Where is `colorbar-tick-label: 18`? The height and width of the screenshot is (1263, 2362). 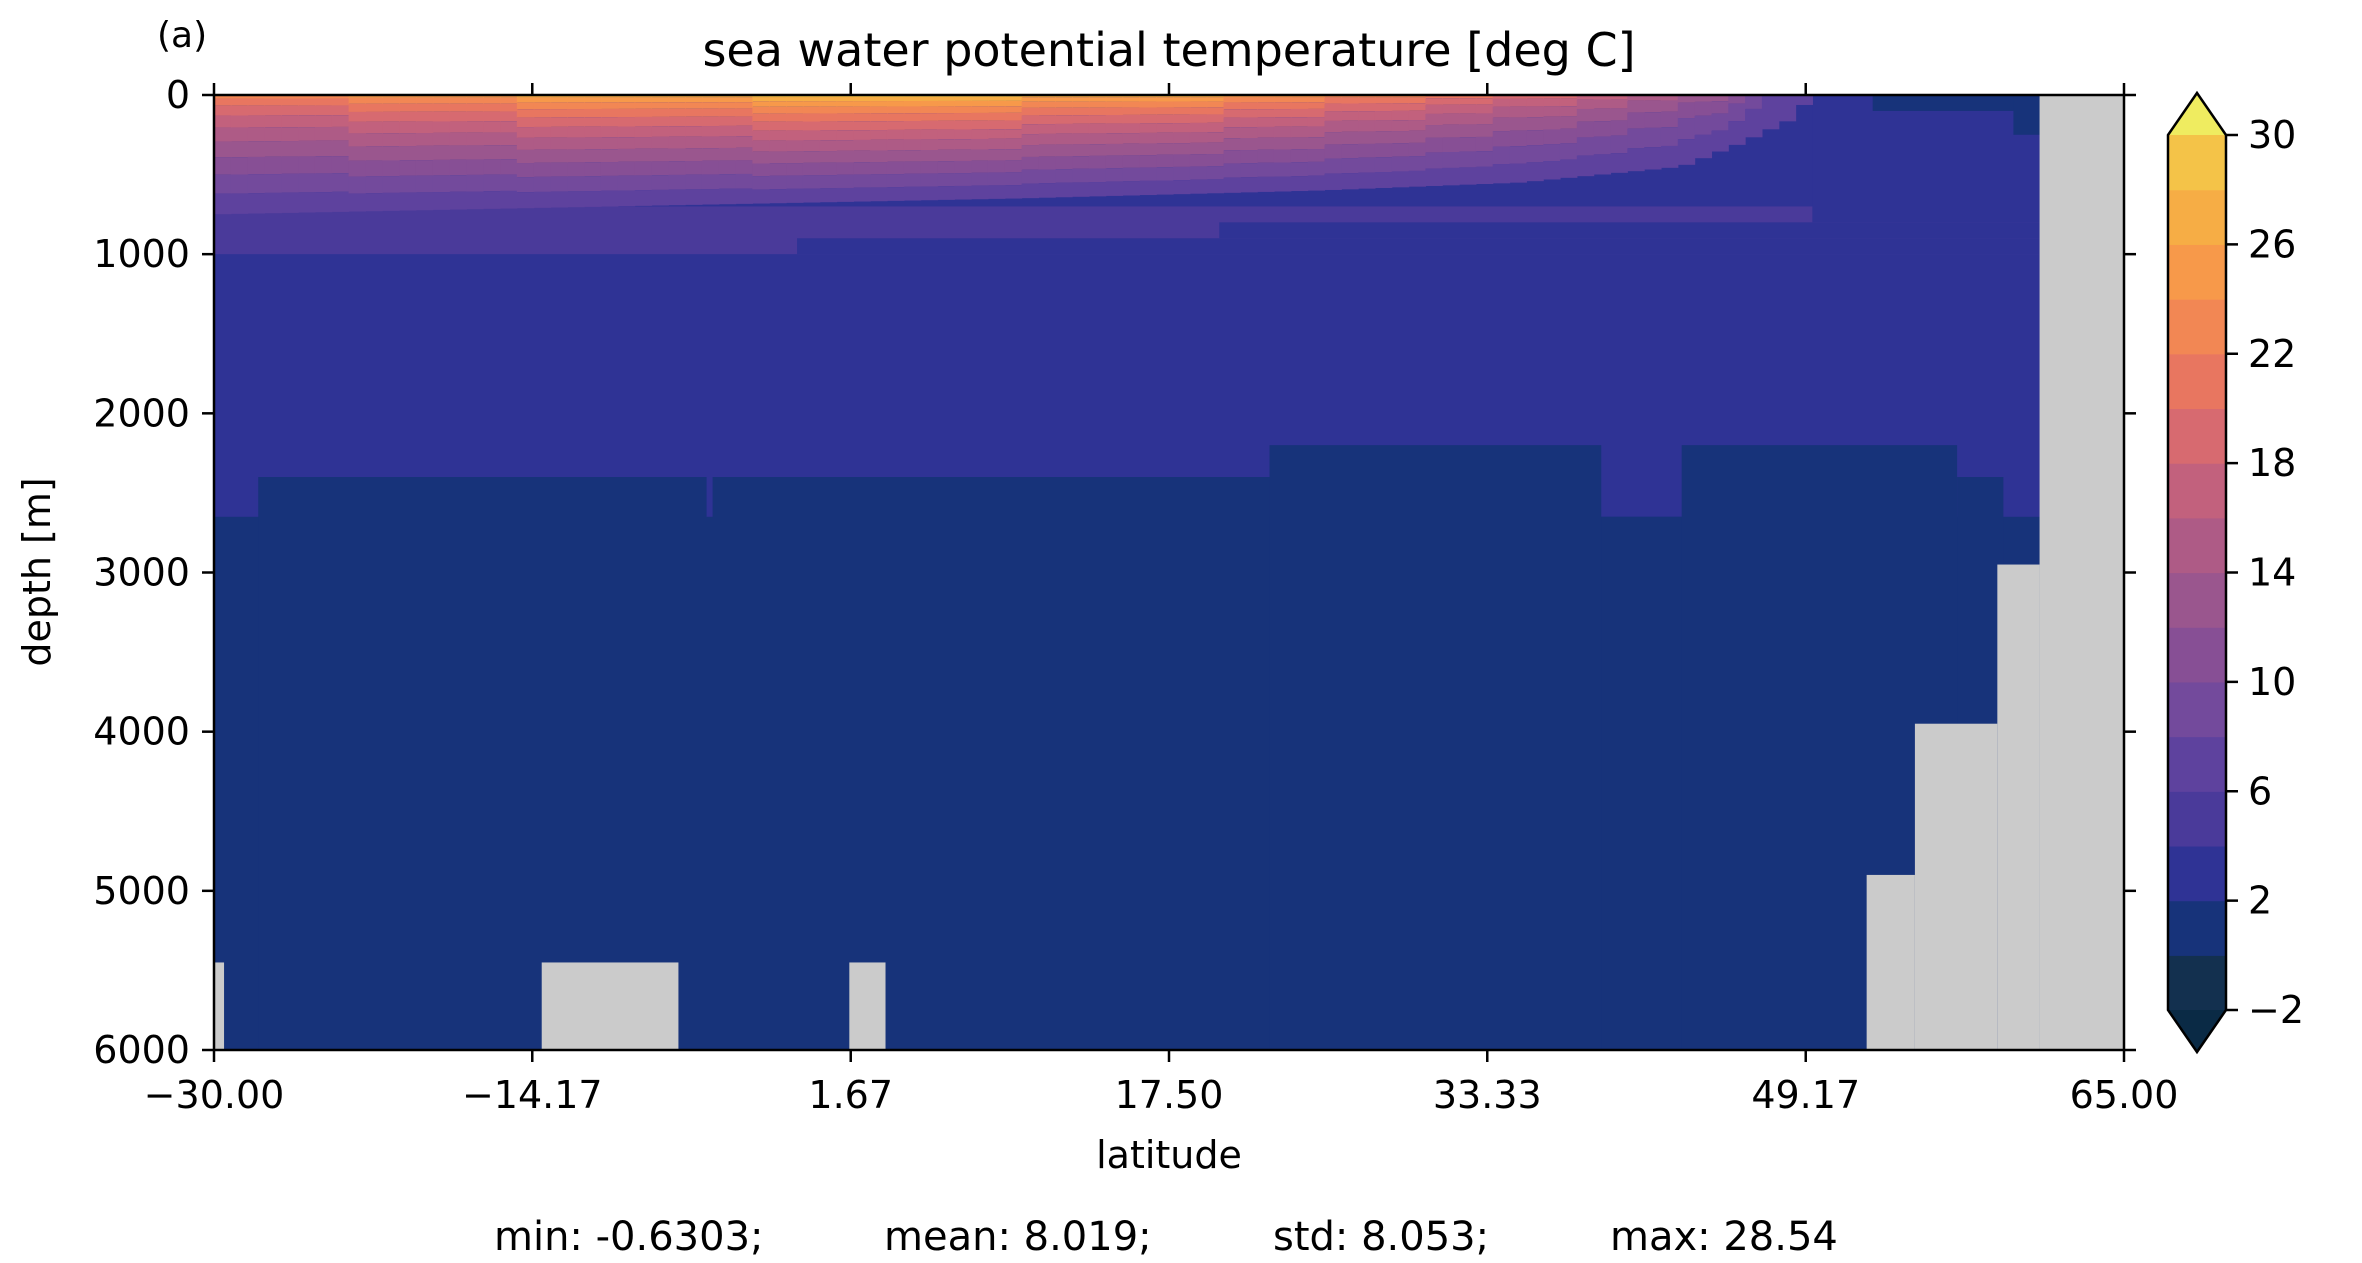 colorbar-tick-label: 18 is located at coordinates (2272, 463).